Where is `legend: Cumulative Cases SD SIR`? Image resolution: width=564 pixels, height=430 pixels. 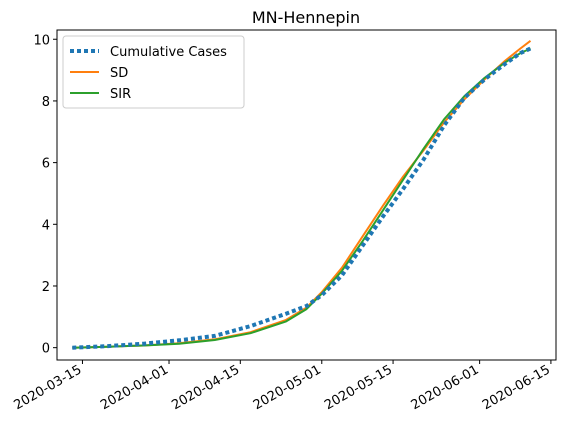 legend: Cumulative Cases SD SIR is located at coordinates (153, 72).